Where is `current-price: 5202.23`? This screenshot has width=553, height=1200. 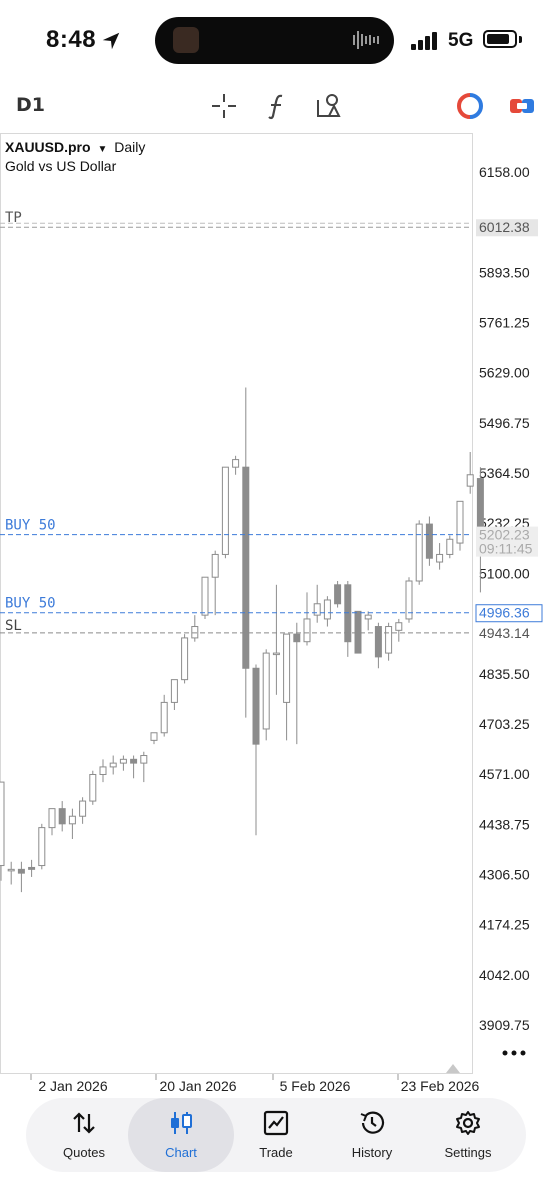 current-price: 5202.23 is located at coordinates (504, 535).